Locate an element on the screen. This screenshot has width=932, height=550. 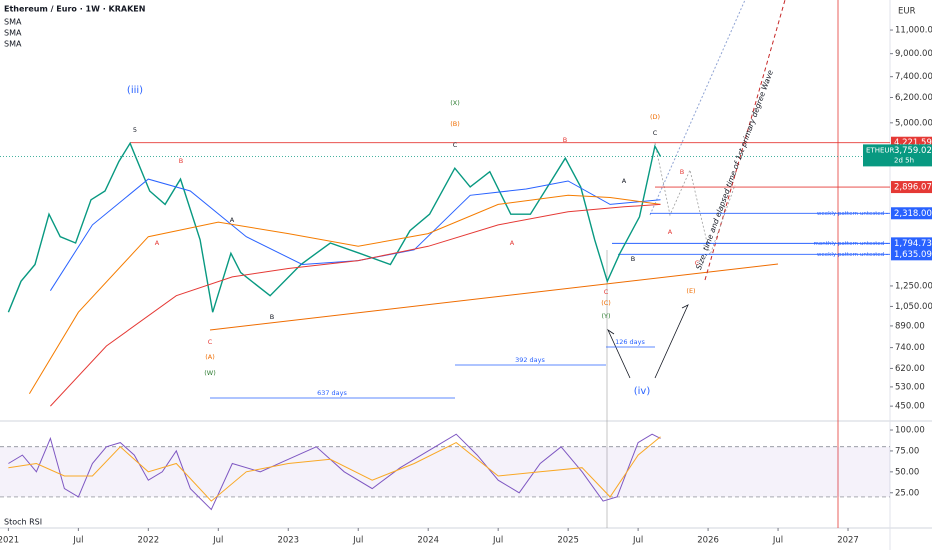
price-tag-label: 2,318.00 is located at coordinates (913, 214).